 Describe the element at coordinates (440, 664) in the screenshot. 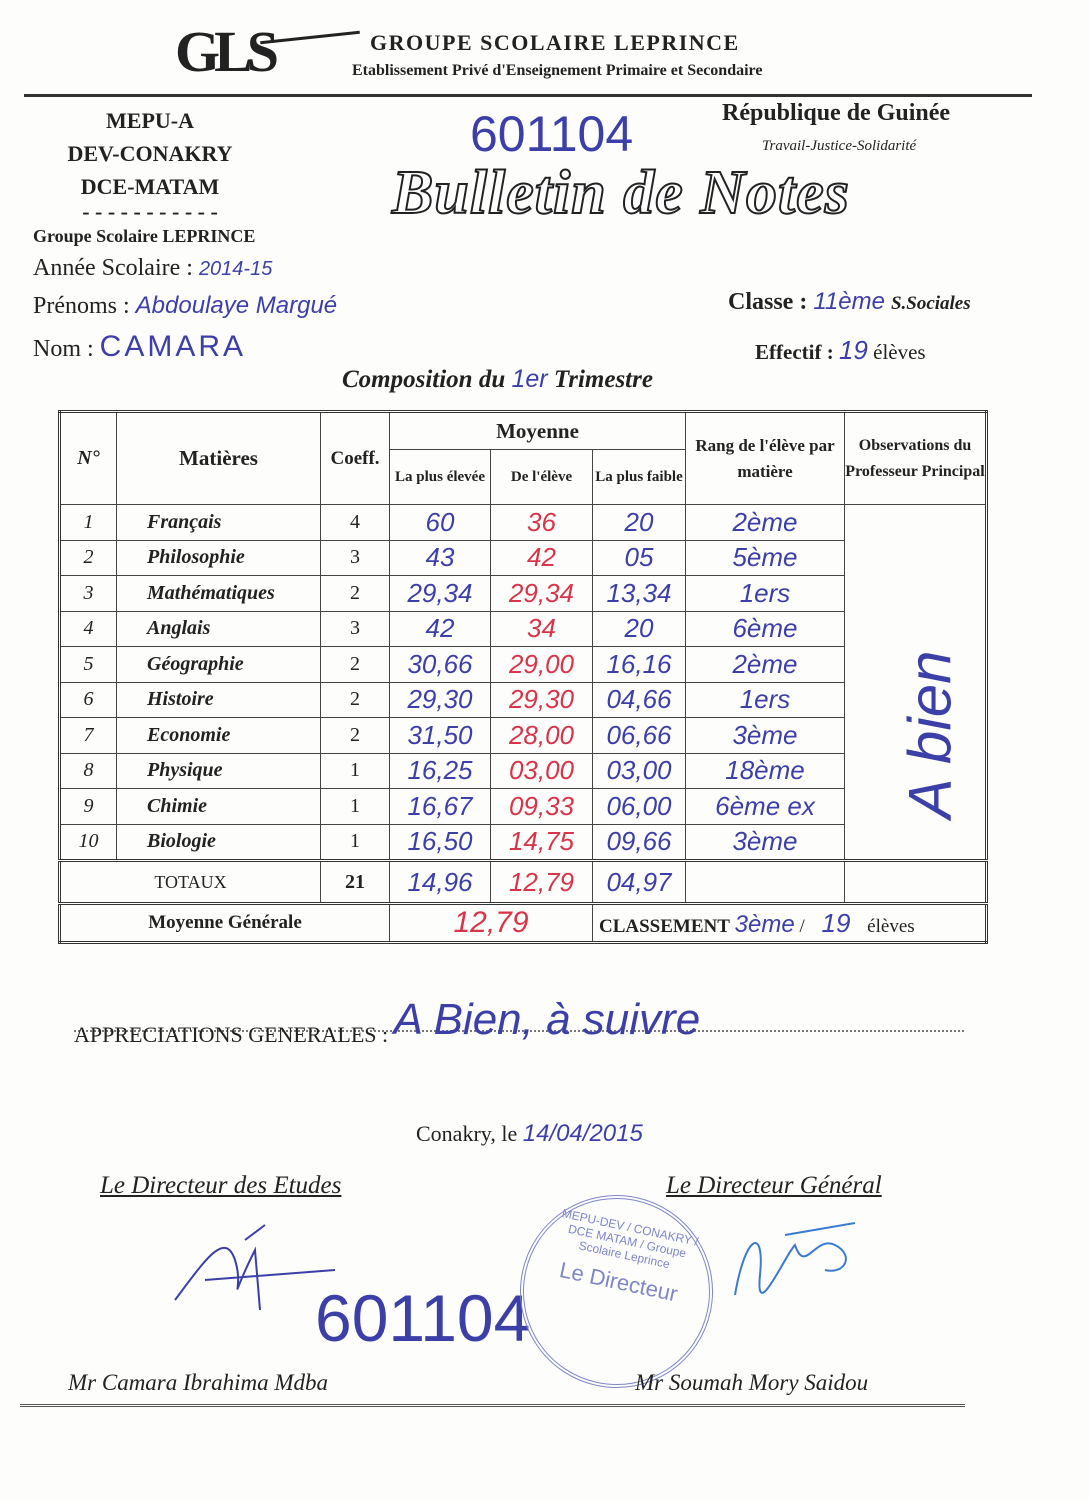

I see `highest-average: 30,66` at that location.